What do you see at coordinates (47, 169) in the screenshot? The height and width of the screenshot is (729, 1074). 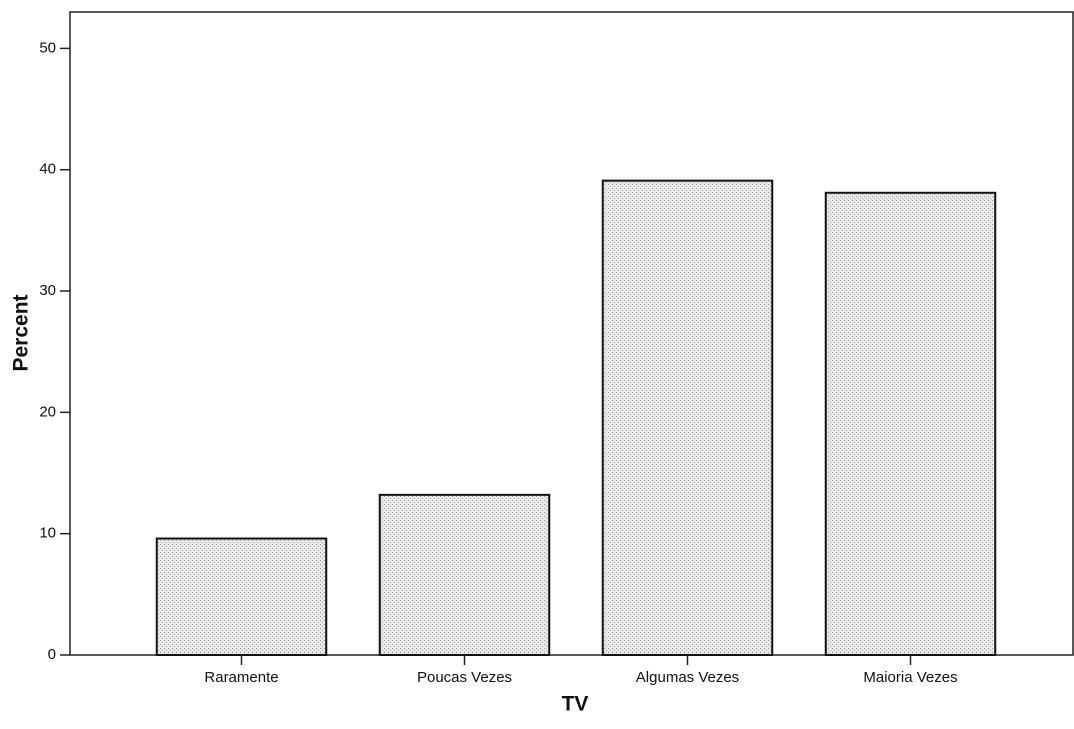 I see `y-tick-label: 40` at bounding box center [47, 169].